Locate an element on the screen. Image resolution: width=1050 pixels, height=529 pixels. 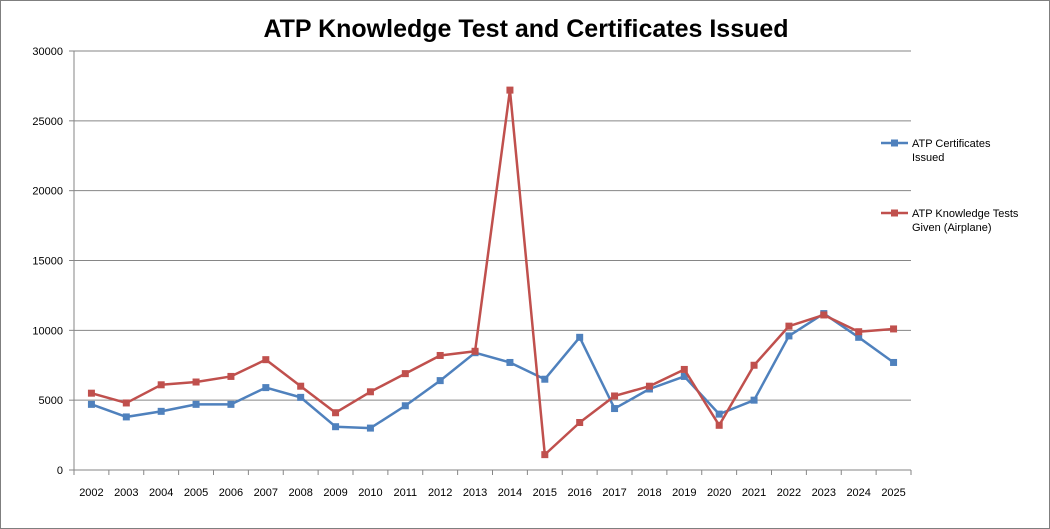
x-tick-label: 2024 is located at coordinates (858, 493).